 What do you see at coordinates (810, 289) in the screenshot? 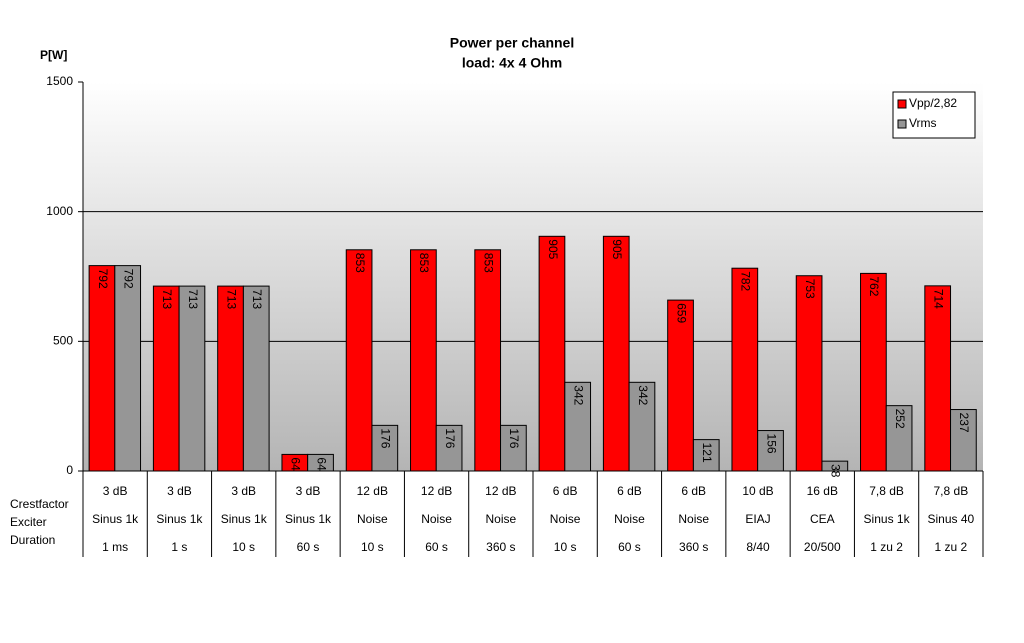
I see `data-label: 753` at bounding box center [810, 289].